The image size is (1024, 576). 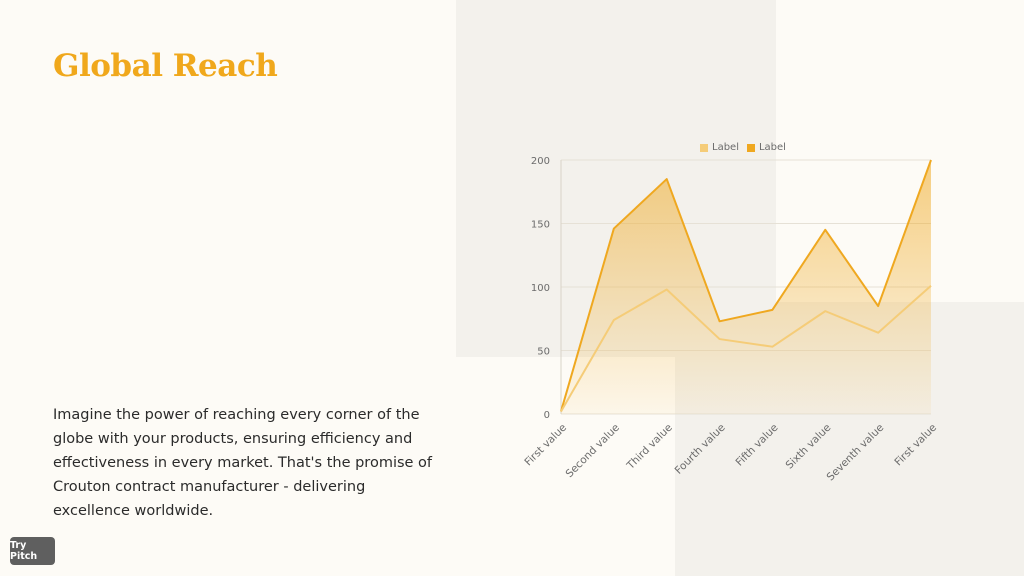 What do you see at coordinates (757, 445) in the screenshot?
I see `x-tick-label: Fifth value` at bounding box center [757, 445].